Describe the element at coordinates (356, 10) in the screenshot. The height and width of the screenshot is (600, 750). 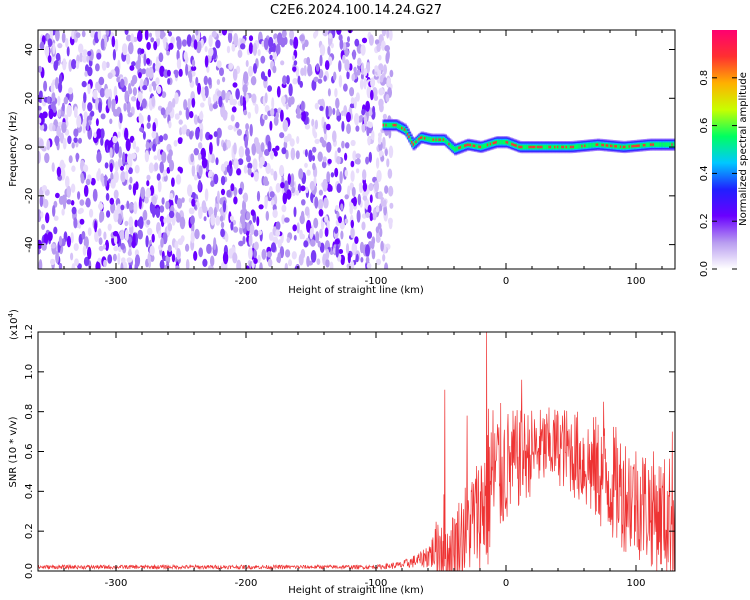
I see `chart-title: C2E6.2024.100.14.24.G27` at that location.